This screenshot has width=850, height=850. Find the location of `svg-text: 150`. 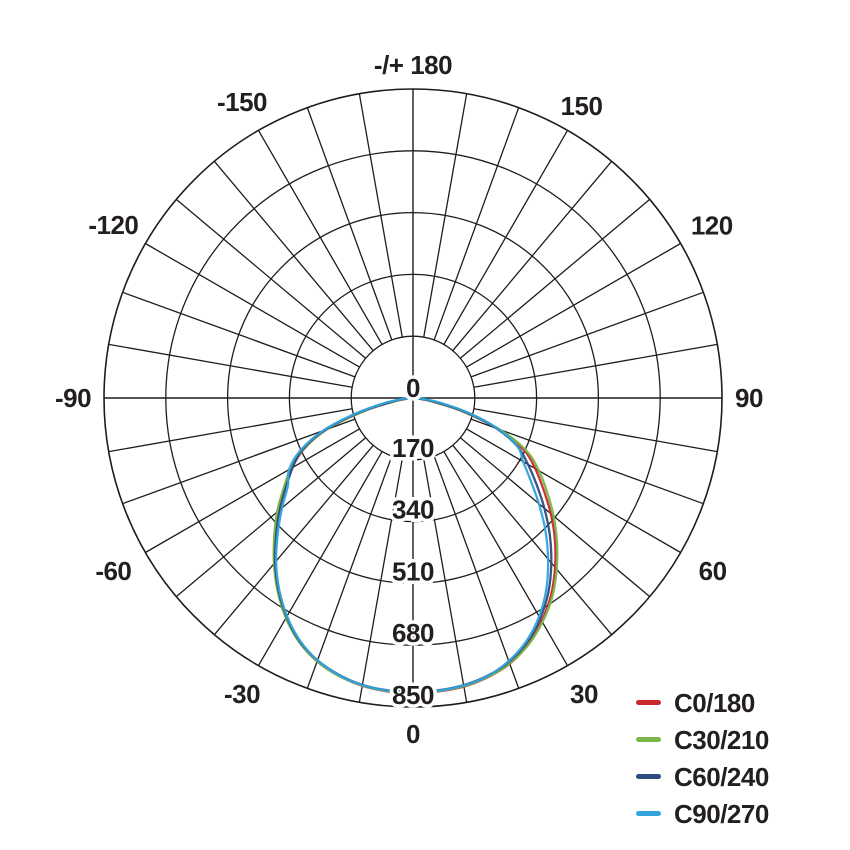

svg-text: 150 is located at coordinates (582, 106).